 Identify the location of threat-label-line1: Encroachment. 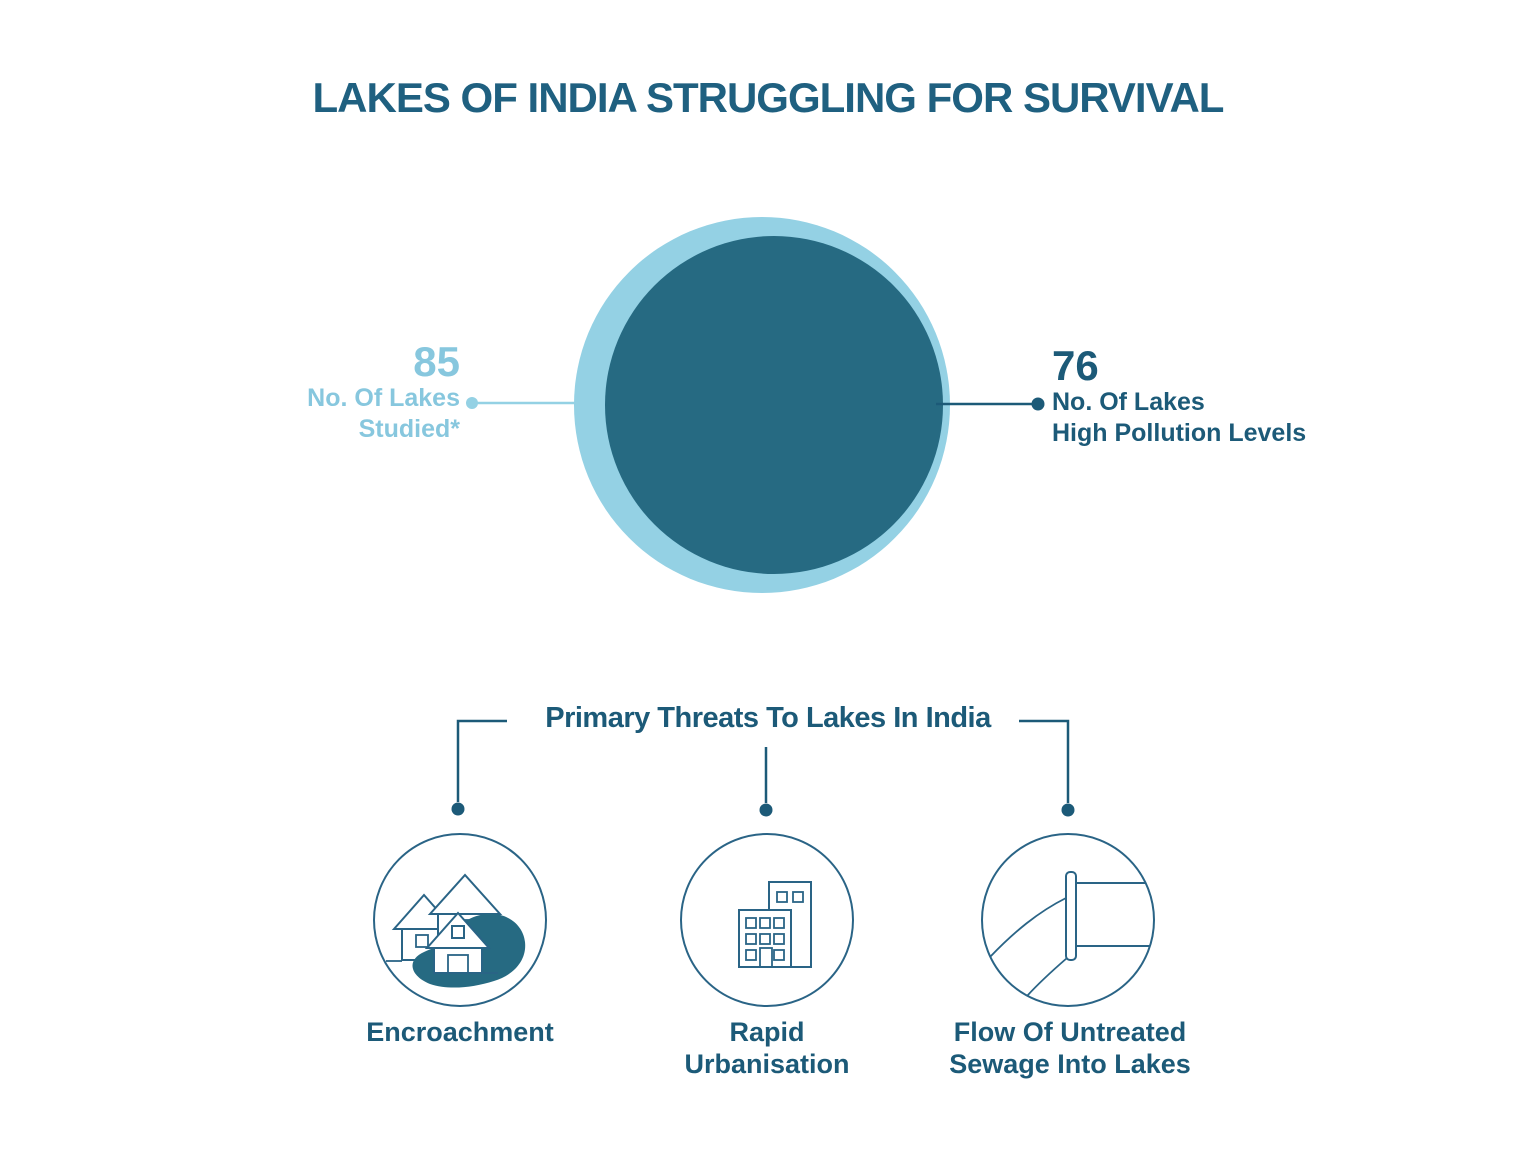
(460, 1032).